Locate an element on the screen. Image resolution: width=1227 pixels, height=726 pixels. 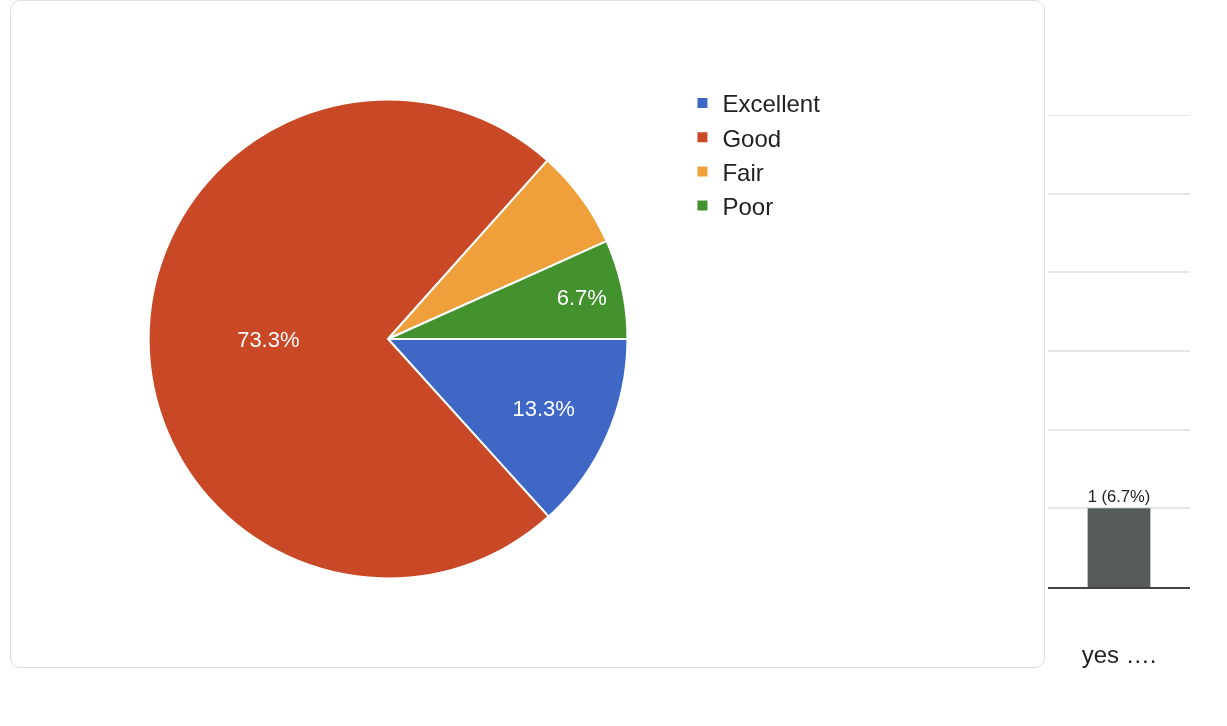
data-label: 13.3% is located at coordinates (543, 408).